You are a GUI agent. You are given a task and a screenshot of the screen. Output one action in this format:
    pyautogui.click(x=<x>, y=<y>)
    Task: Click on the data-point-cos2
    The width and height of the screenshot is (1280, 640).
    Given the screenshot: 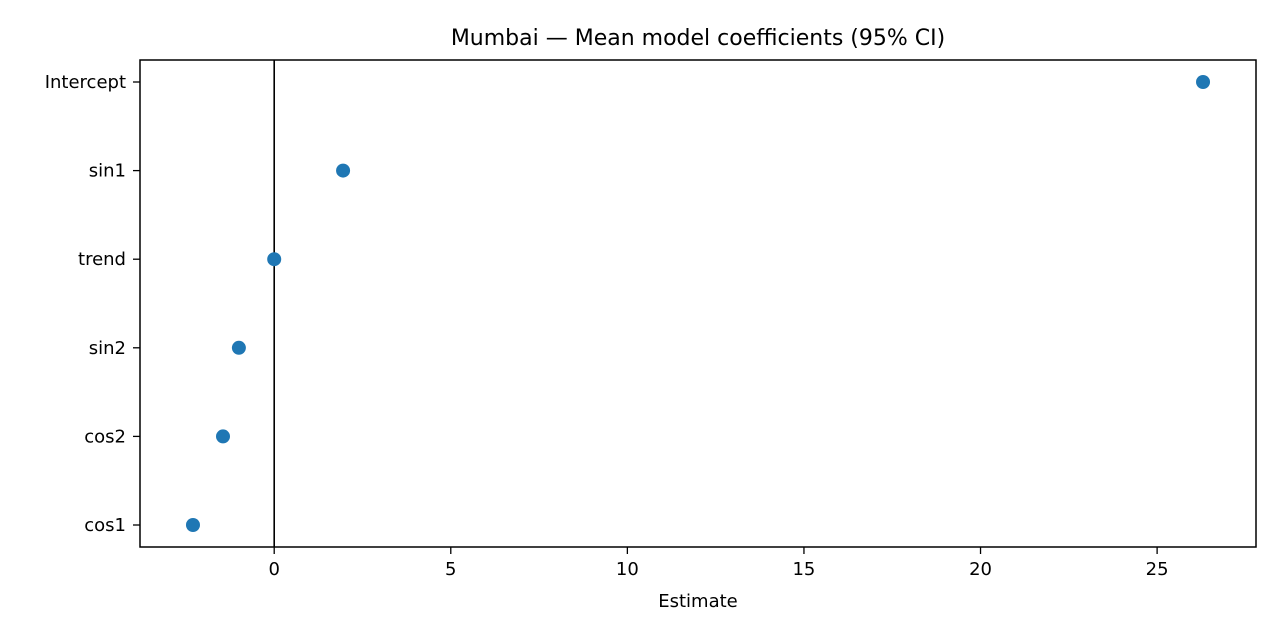 What is the action you would take?
    pyautogui.click(x=222, y=436)
    